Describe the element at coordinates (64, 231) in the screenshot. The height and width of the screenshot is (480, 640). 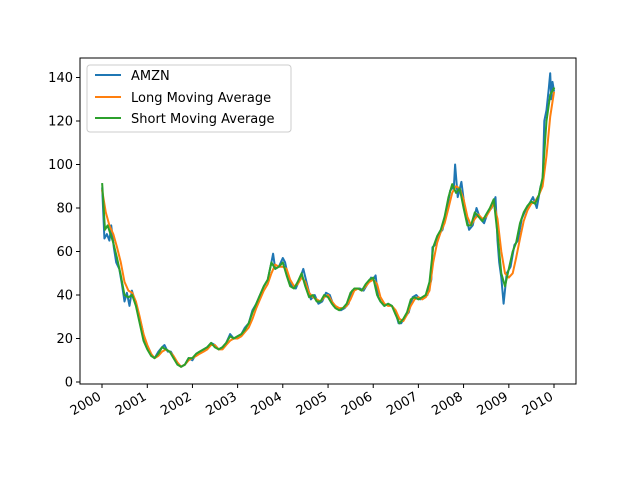
I see `y-axis: 0 20 40 60 80 100 120 140` at that location.